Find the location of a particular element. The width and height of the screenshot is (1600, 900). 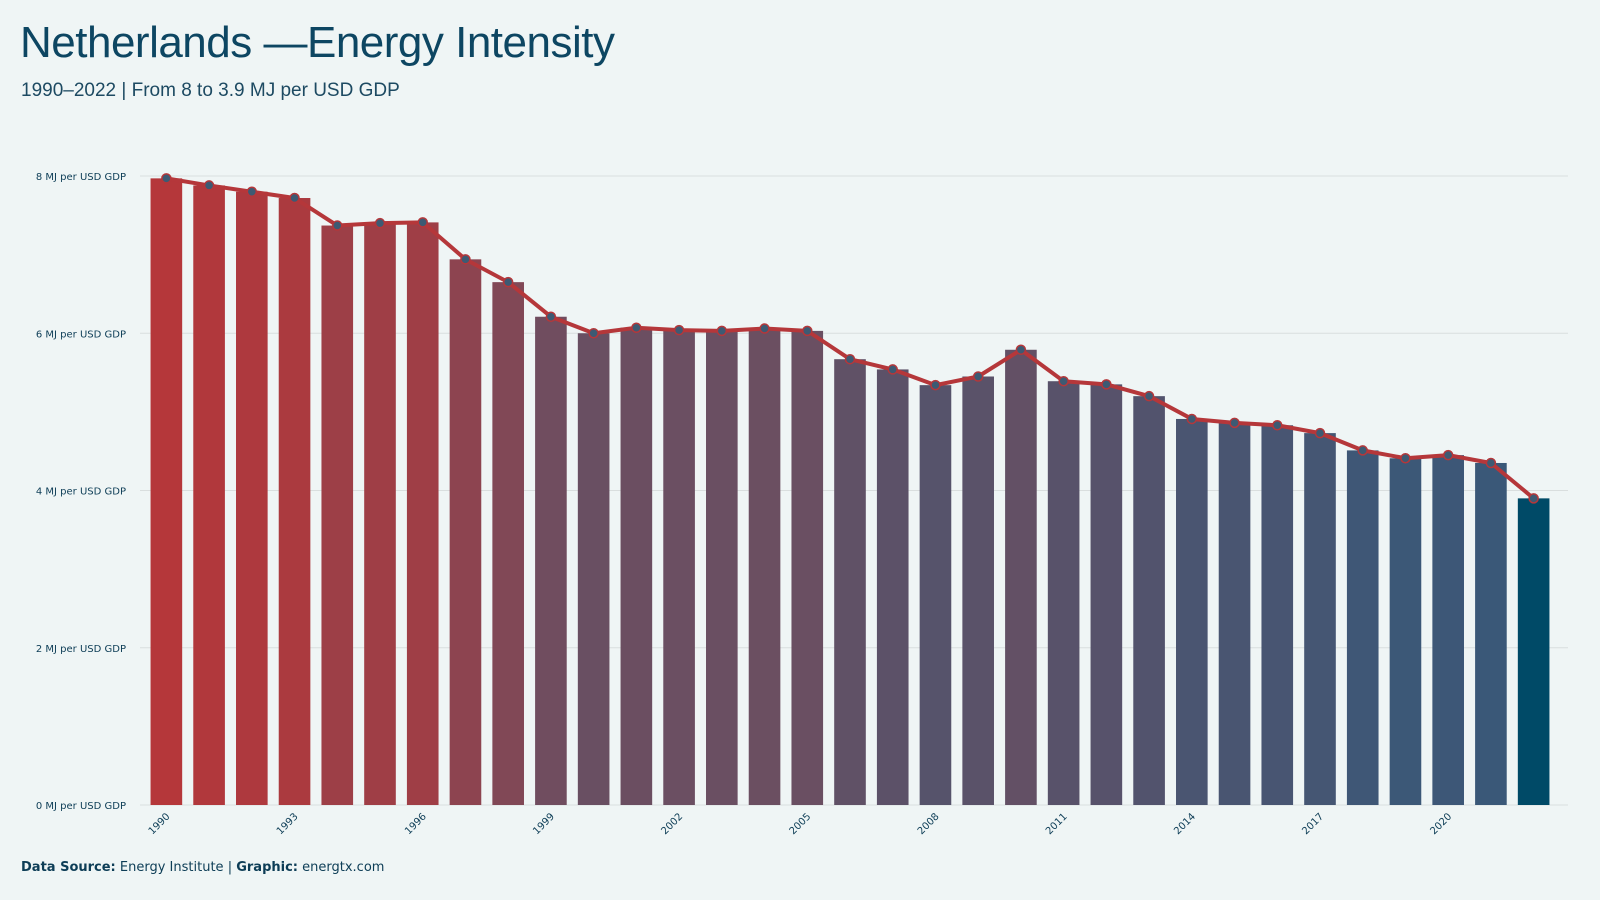

bar-2012 is located at coordinates (1106, 594).